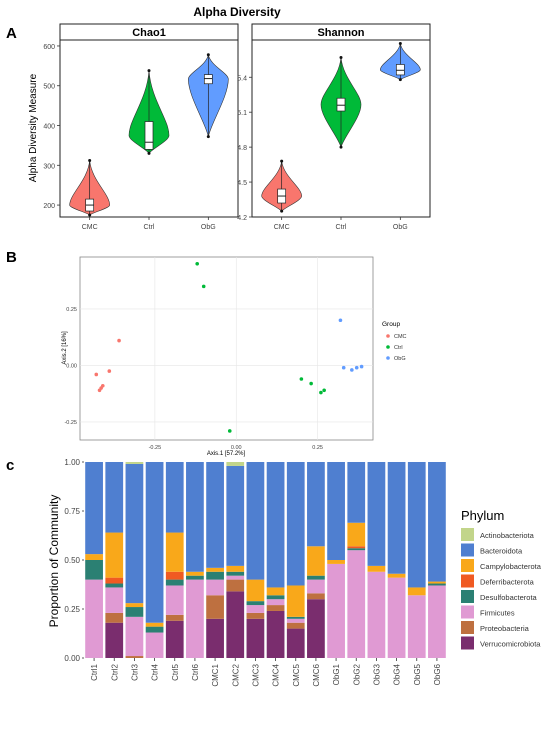 This screenshot has height=732, width=550. What do you see at coordinates (242, 78) in the screenshot?
I see `y-tick-label: 5.4` at bounding box center [242, 78].